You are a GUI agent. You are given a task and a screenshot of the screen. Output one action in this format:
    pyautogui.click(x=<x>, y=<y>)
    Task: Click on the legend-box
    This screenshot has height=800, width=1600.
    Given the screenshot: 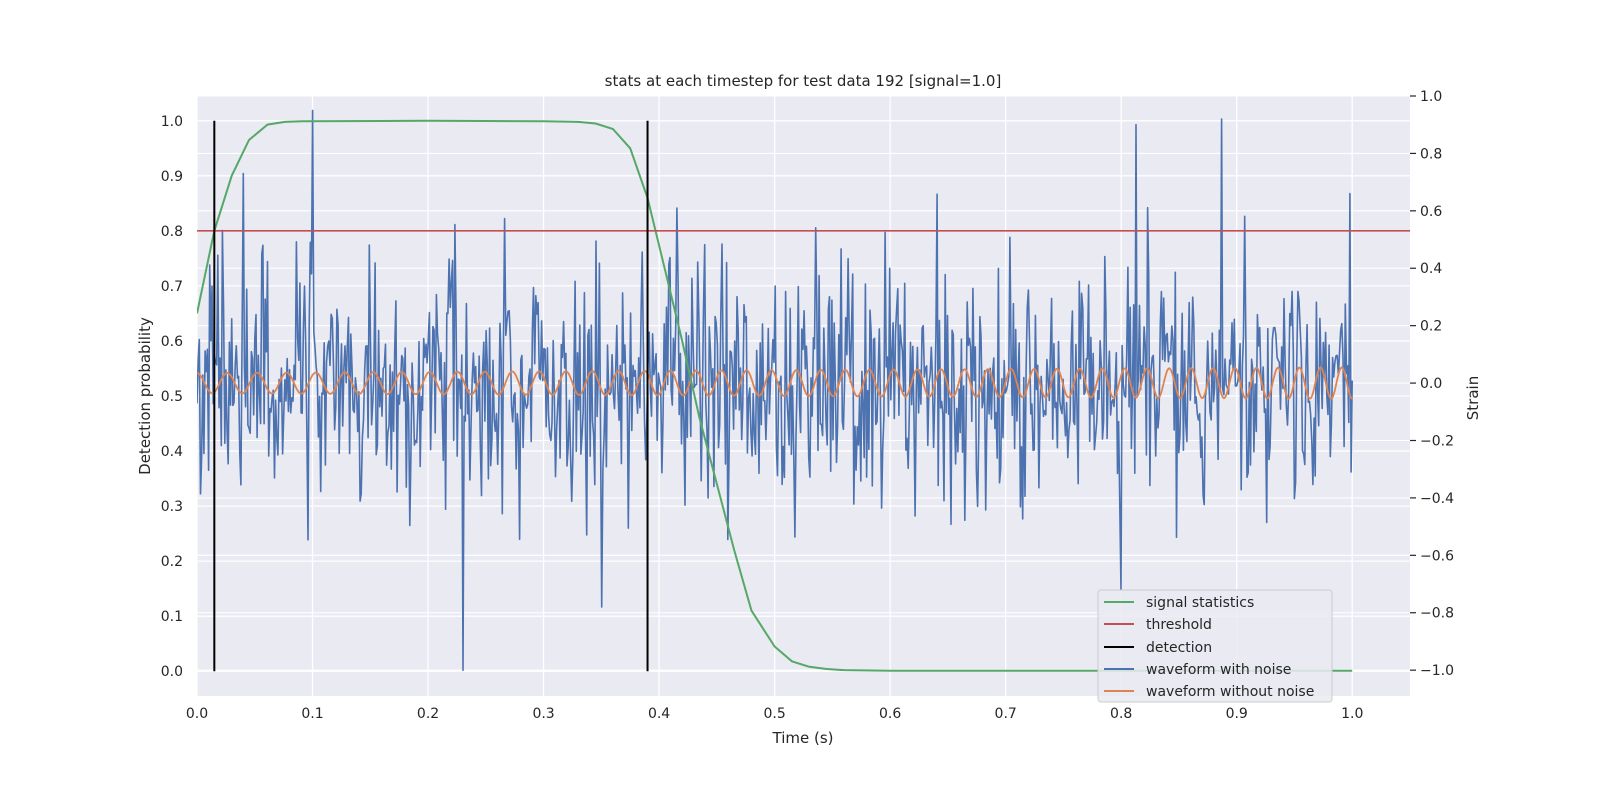 What is the action you would take?
    pyautogui.click(x=1215, y=646)
    